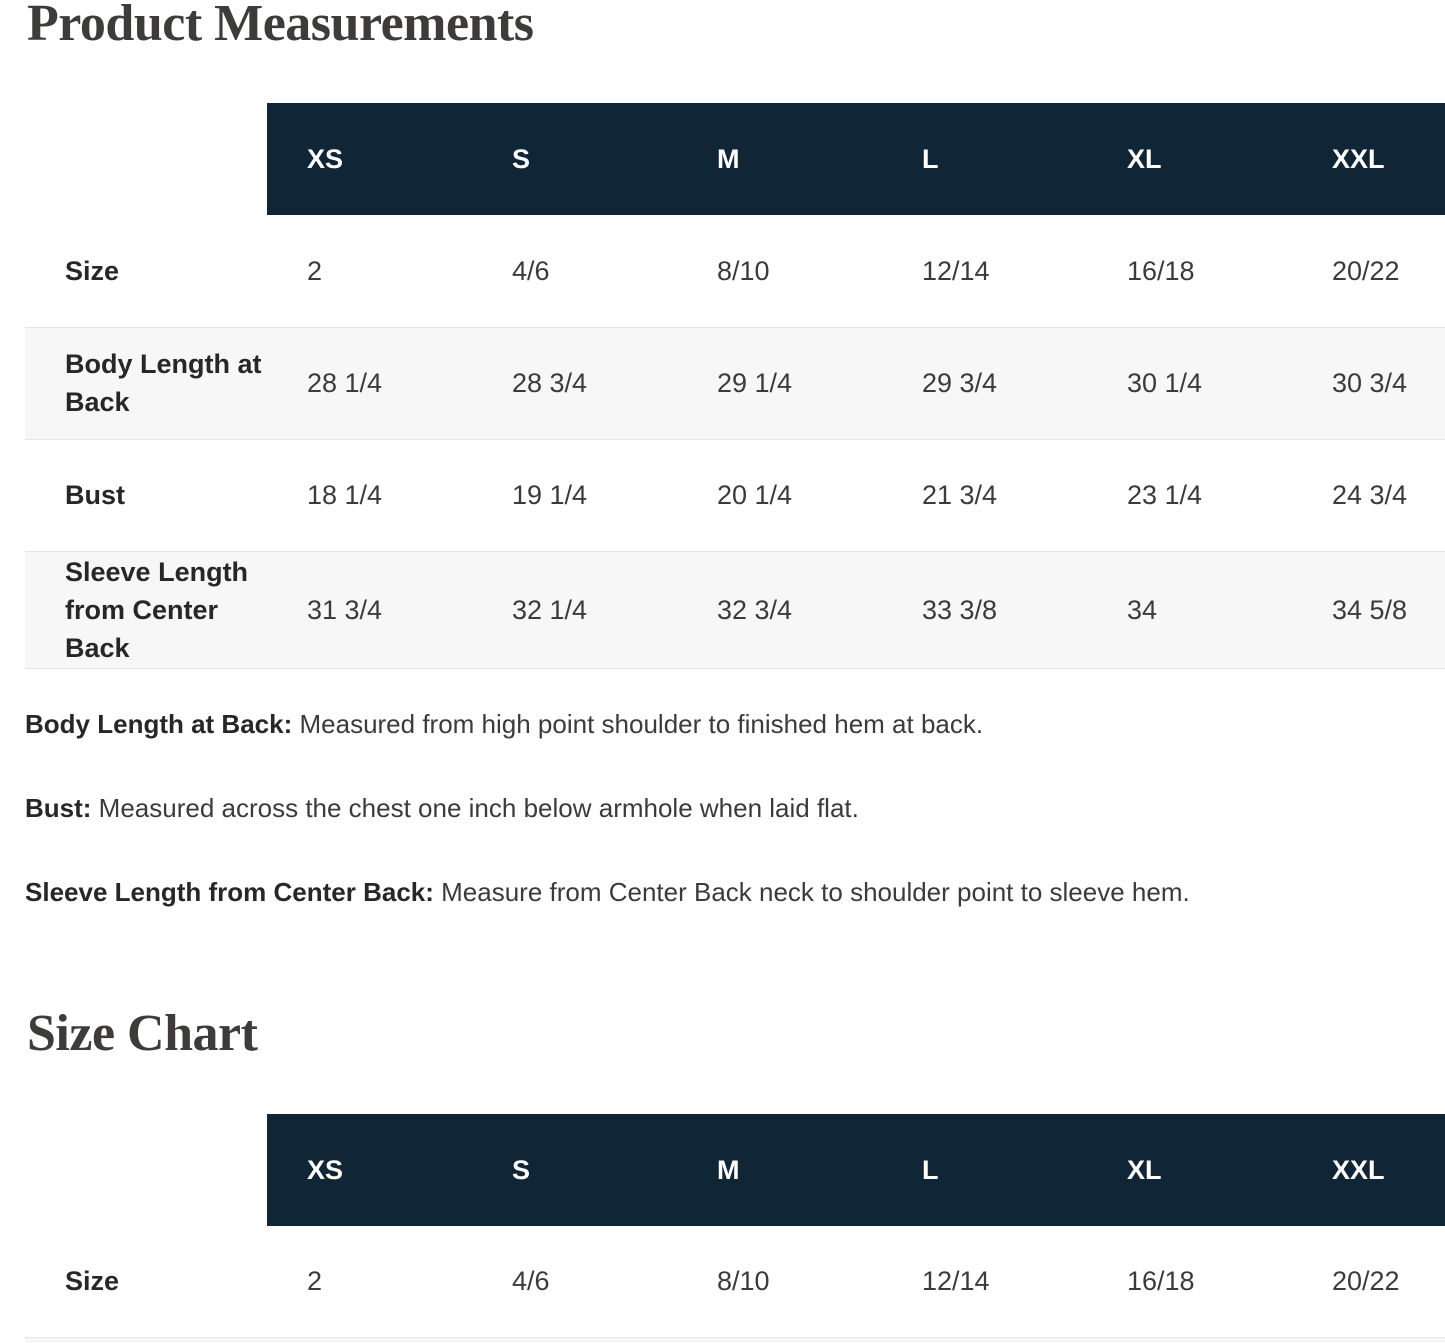  Describe the element at coordinates (345, 495) in the screenshot. I see `cell-bust-xs: 18 1/4` at that location.